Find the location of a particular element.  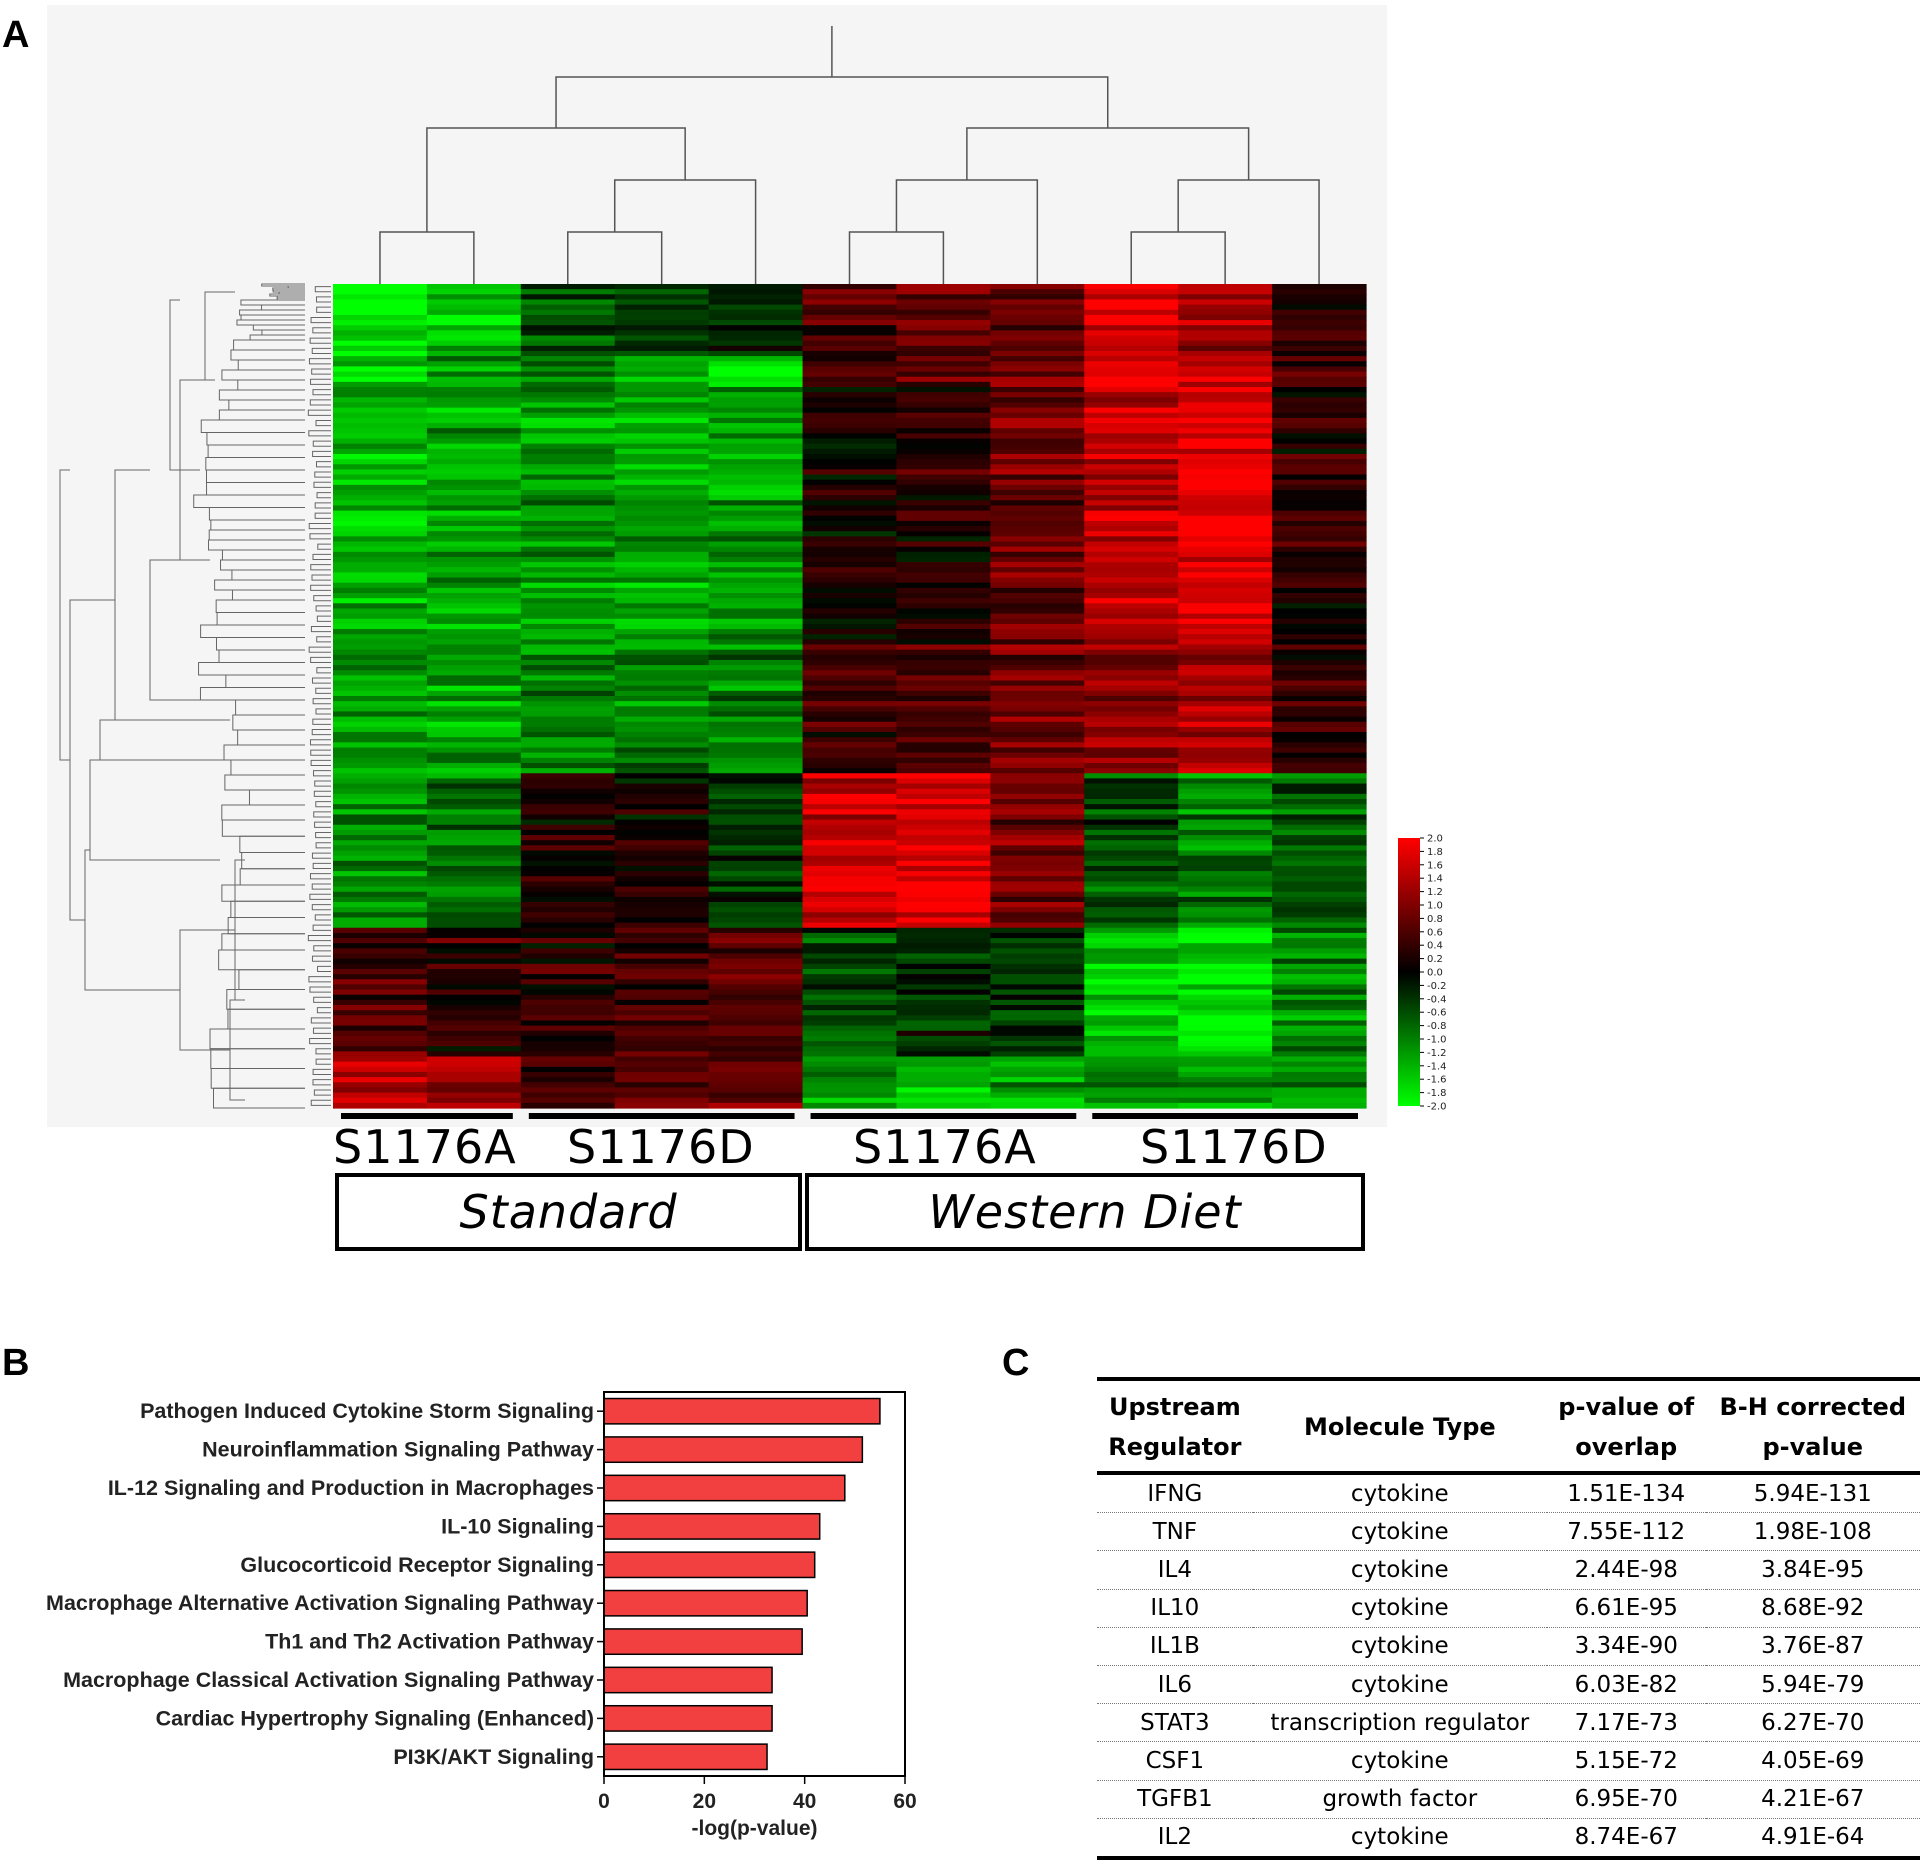

color-scale-tick-label: -1.0 is located at coordinates (1437, 1040).